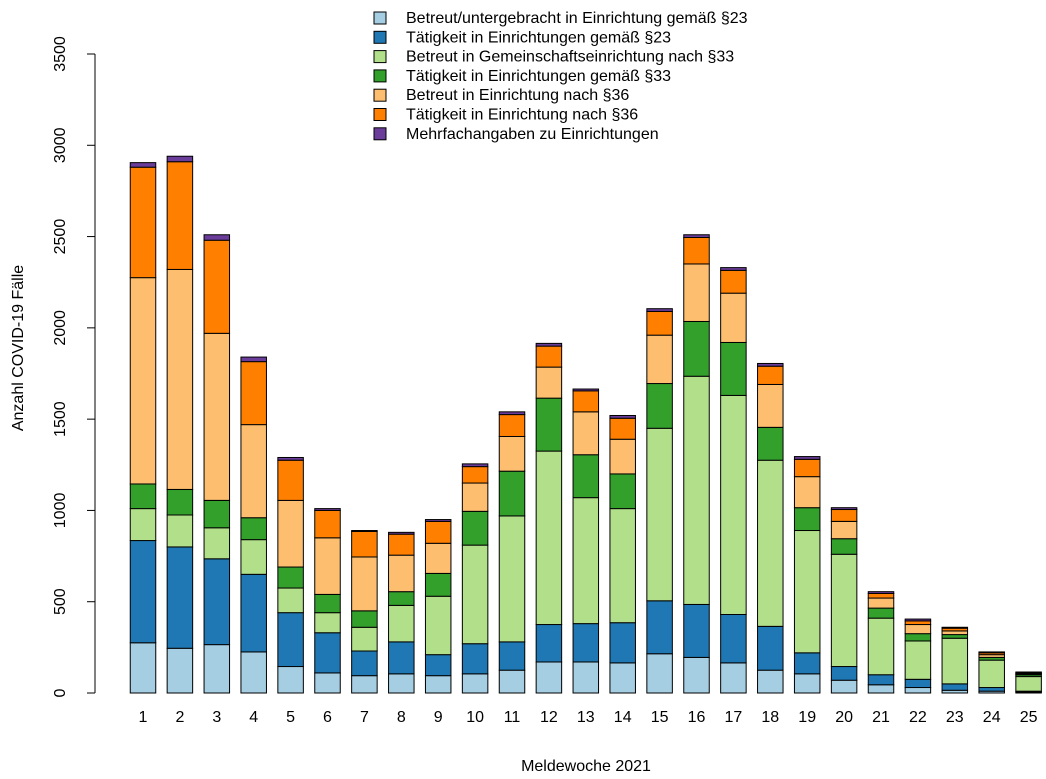  What do you see at coordinates (770, 717) in the screenshot?
I see `x-tick-label: 18` at bounding box center [770, 717].